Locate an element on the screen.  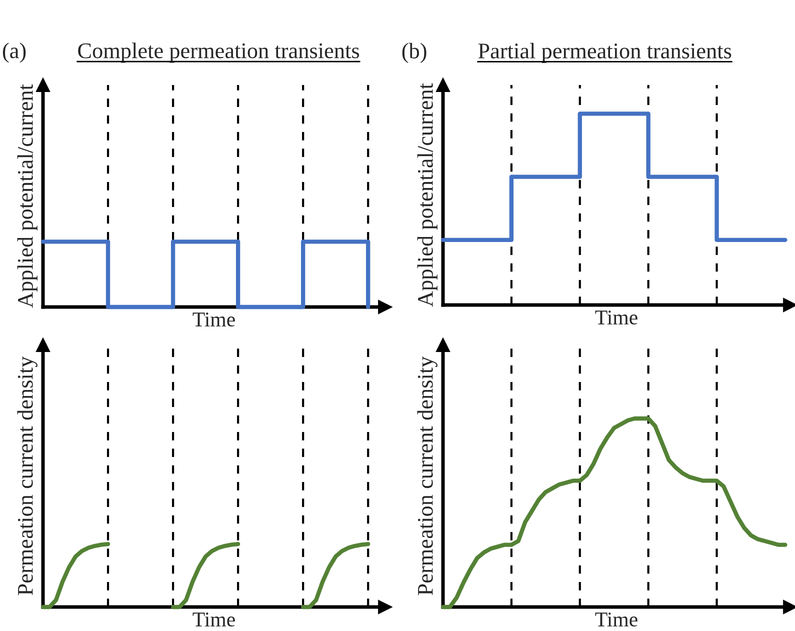
chart-title: Partial permeation transients is located at coordinates (605, 52).